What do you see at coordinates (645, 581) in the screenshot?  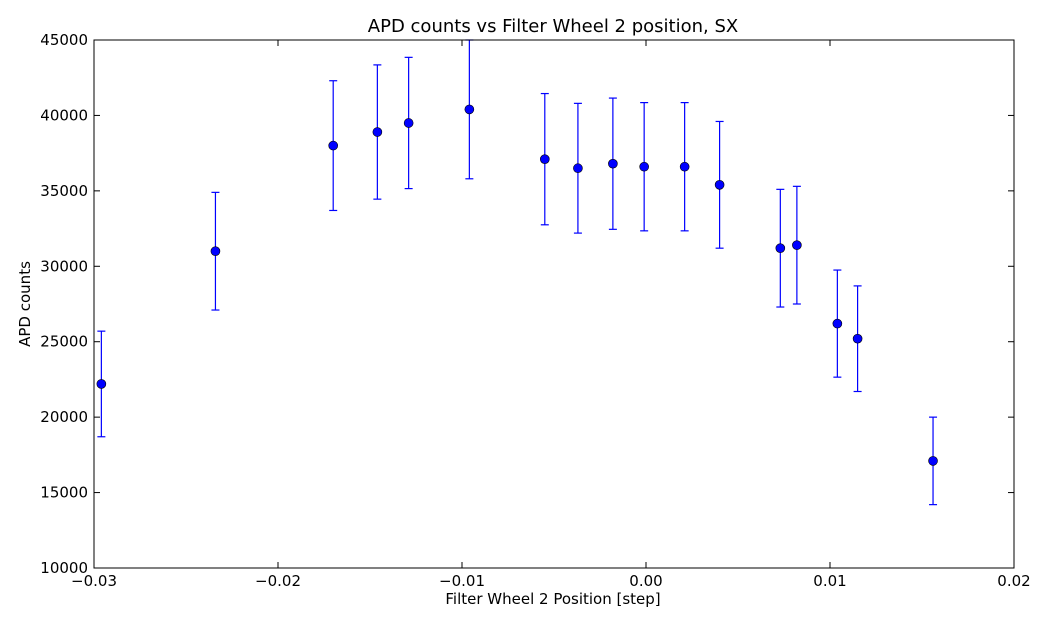 I see `x-tick-label: 0.00` at bounding box center [645, 581].